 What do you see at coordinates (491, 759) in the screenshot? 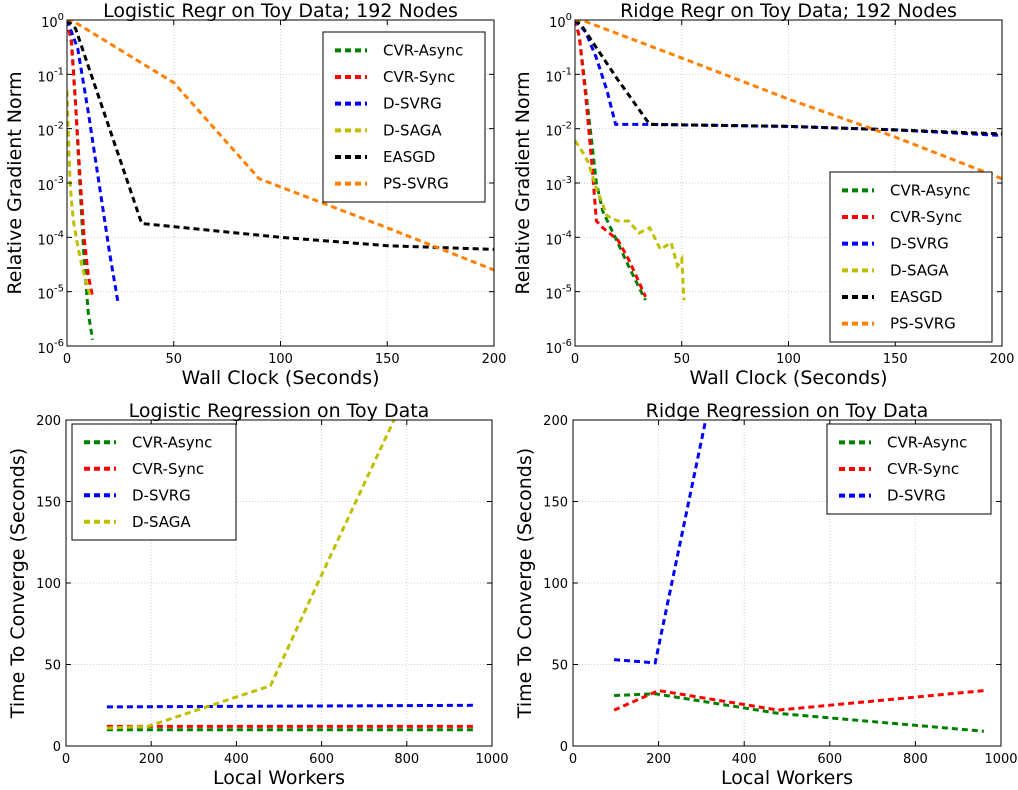
I see `chart3-xtick-label-5: 1000` at bounding box center [491, 759].